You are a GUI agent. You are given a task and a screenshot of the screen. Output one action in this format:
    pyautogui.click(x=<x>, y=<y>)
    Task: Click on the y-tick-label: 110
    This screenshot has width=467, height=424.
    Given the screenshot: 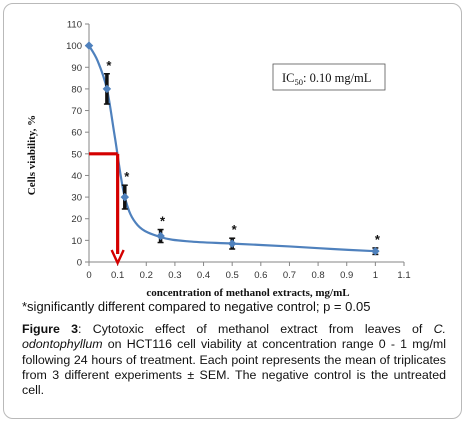 What is the action you would take?
    pyautogui.click(x=74, y=25)
    